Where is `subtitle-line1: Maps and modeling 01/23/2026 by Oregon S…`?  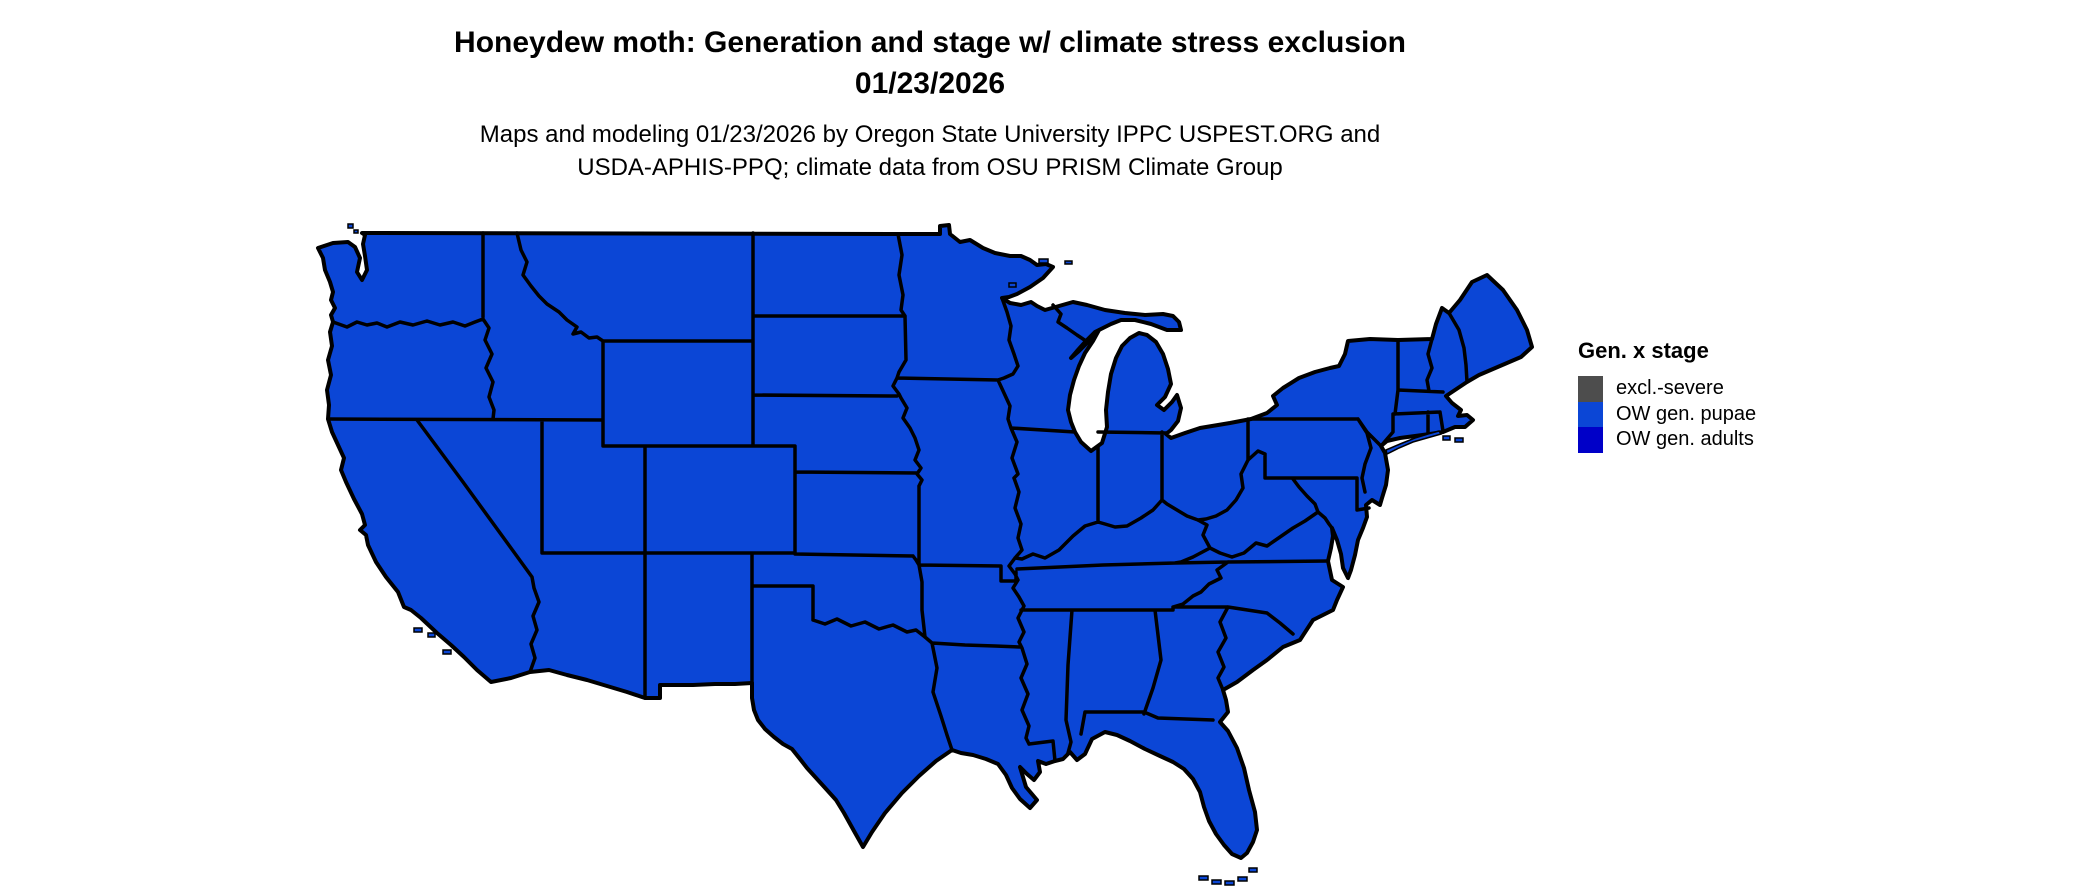
subtitle-line1: Maps and modeling 01/23/2026 by Oregon S… is located at coordinates (930, 134).